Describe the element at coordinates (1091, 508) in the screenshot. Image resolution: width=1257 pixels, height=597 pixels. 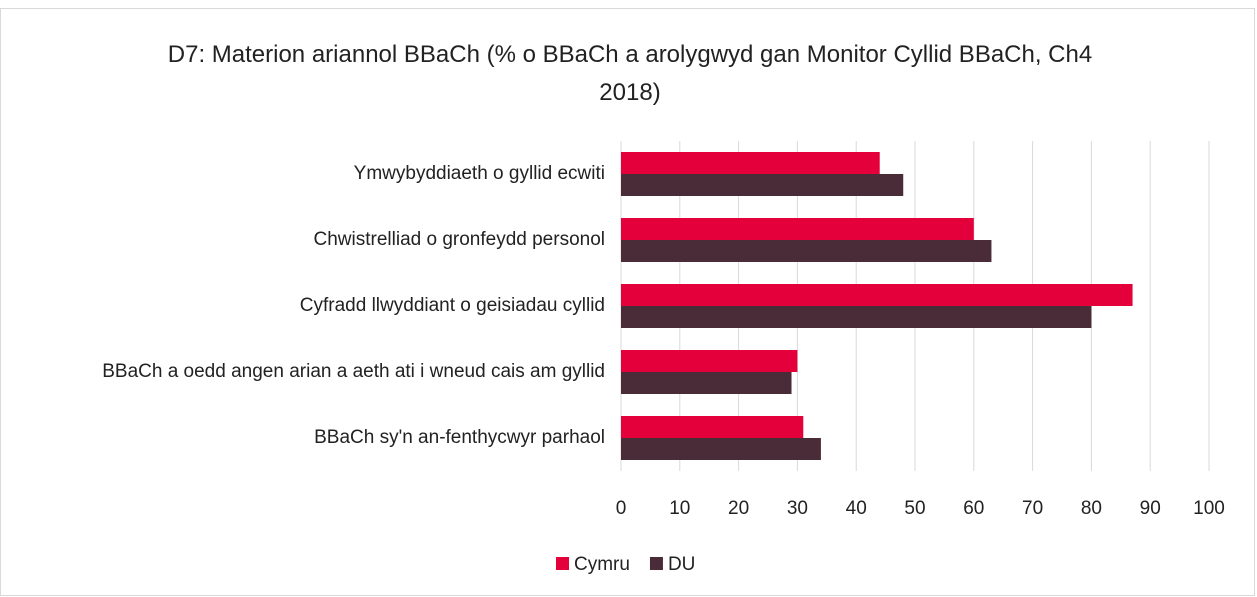
I see `x-tick-label: 80` at that location.